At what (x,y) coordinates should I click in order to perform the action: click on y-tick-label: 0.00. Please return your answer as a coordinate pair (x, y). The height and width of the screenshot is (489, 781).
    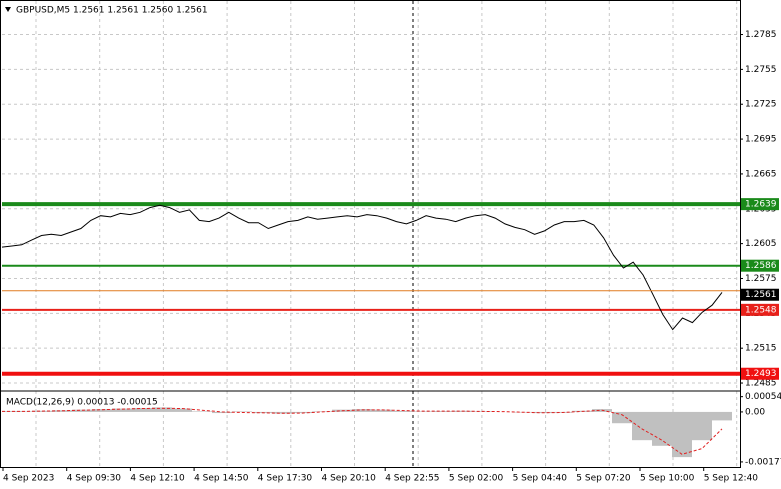
    Looking at the image, I should click on (755, 412).